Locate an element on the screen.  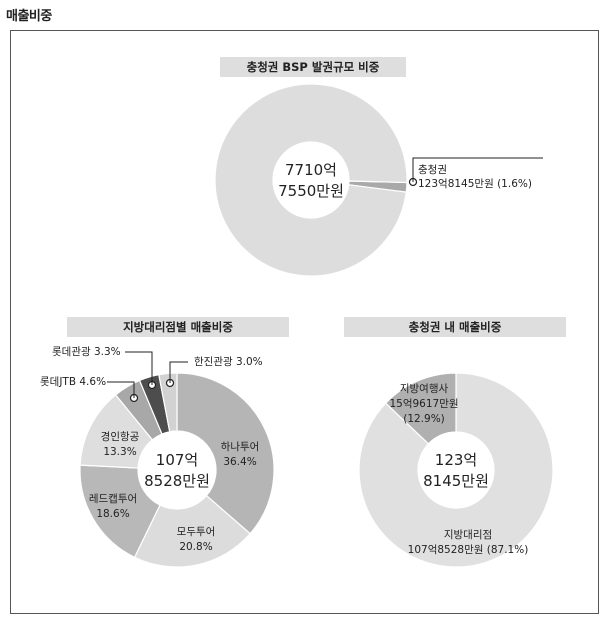
chart3-sublabel-1: 15억9617만원 is located at coordinates (423, 404).